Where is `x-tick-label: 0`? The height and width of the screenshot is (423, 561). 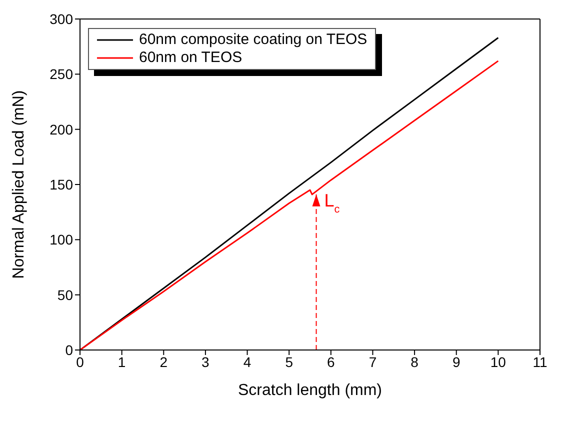
x-tick-label: 0 is located at coordinates (80, 362).